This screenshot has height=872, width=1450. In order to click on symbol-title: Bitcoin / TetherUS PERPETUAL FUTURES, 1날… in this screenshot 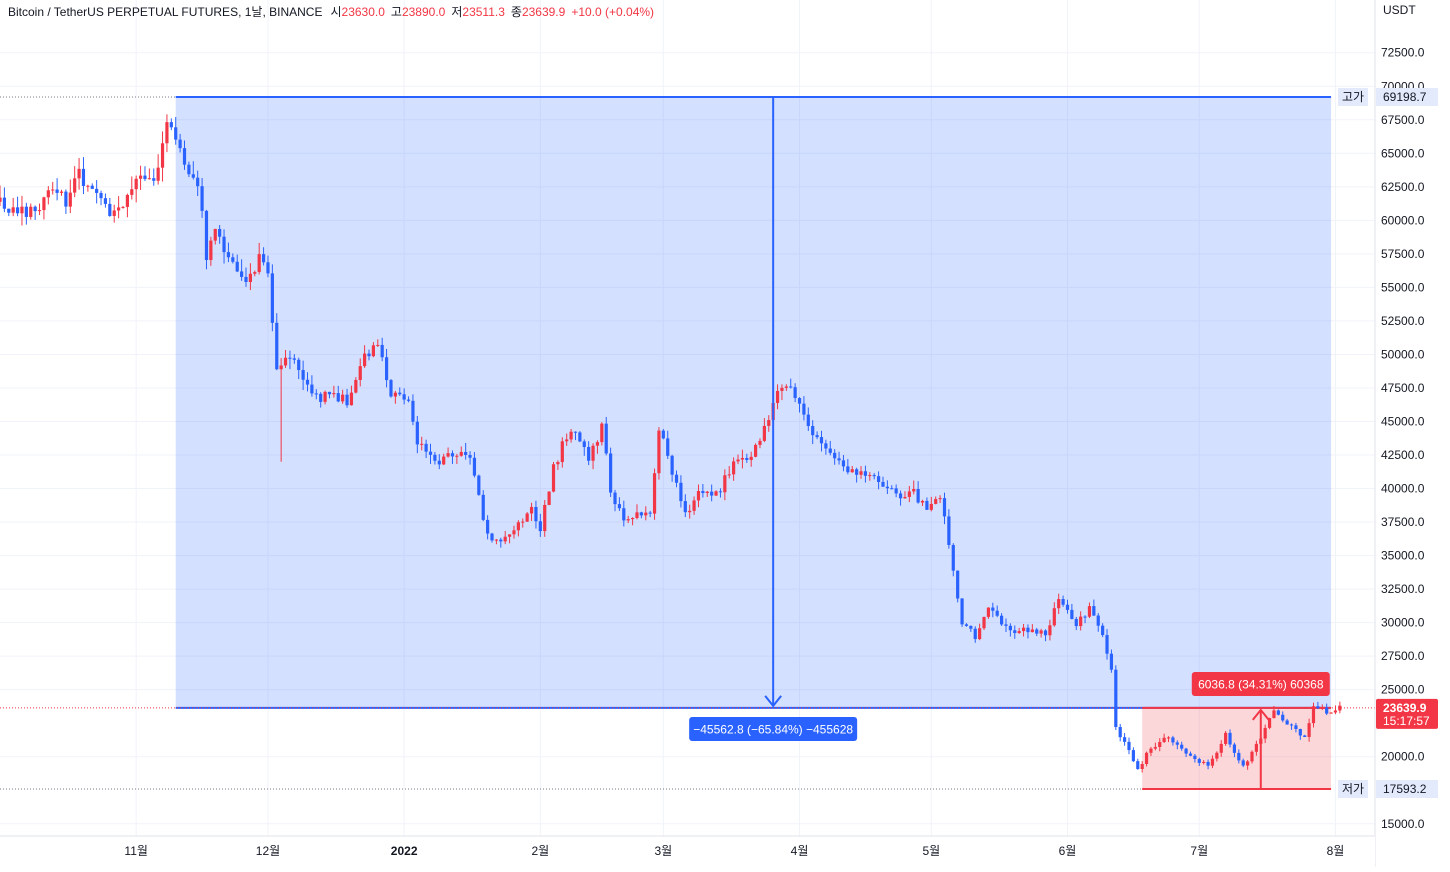, I will do `click(165, 12)`.